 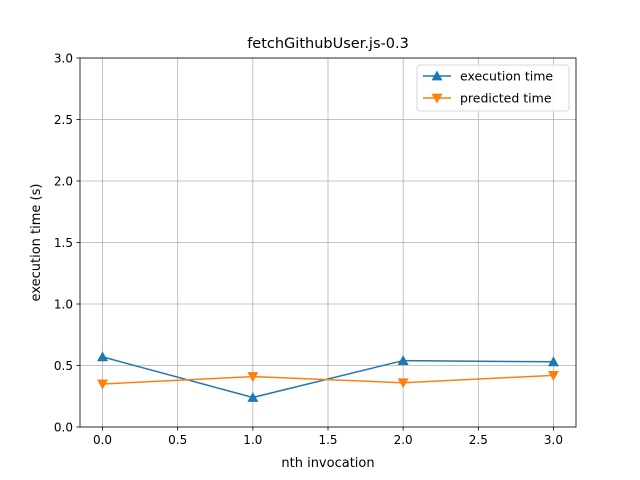 What do you see at coordinates (328, 44) in the screenshot?
I see `chart-title: fetchGithubUser.js-0.3` at bounding box center [328, 44].